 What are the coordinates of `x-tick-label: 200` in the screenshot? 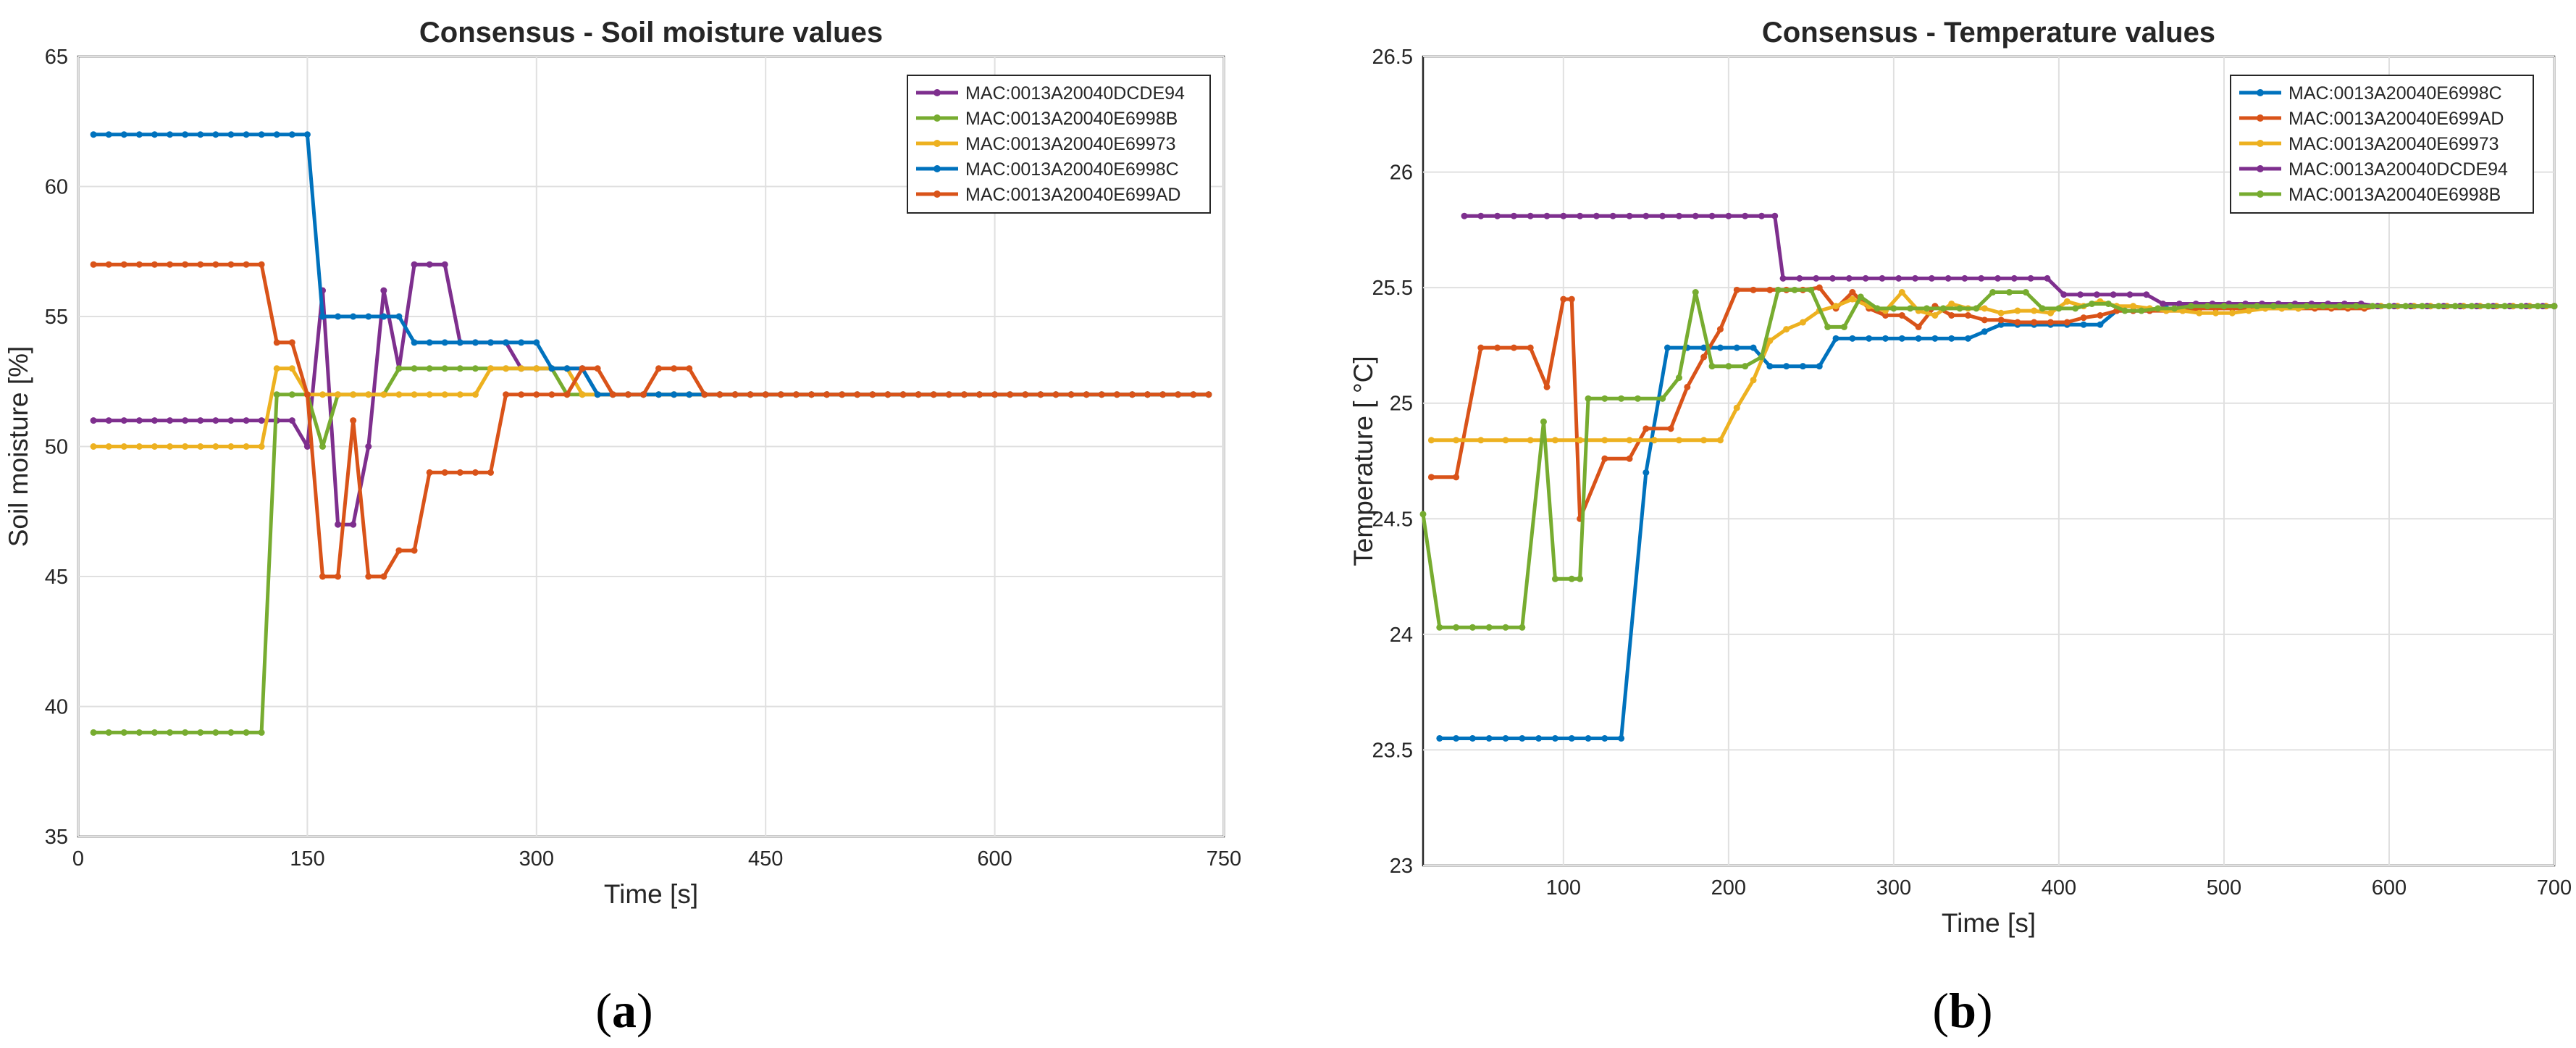 It's located at (1728, 888).